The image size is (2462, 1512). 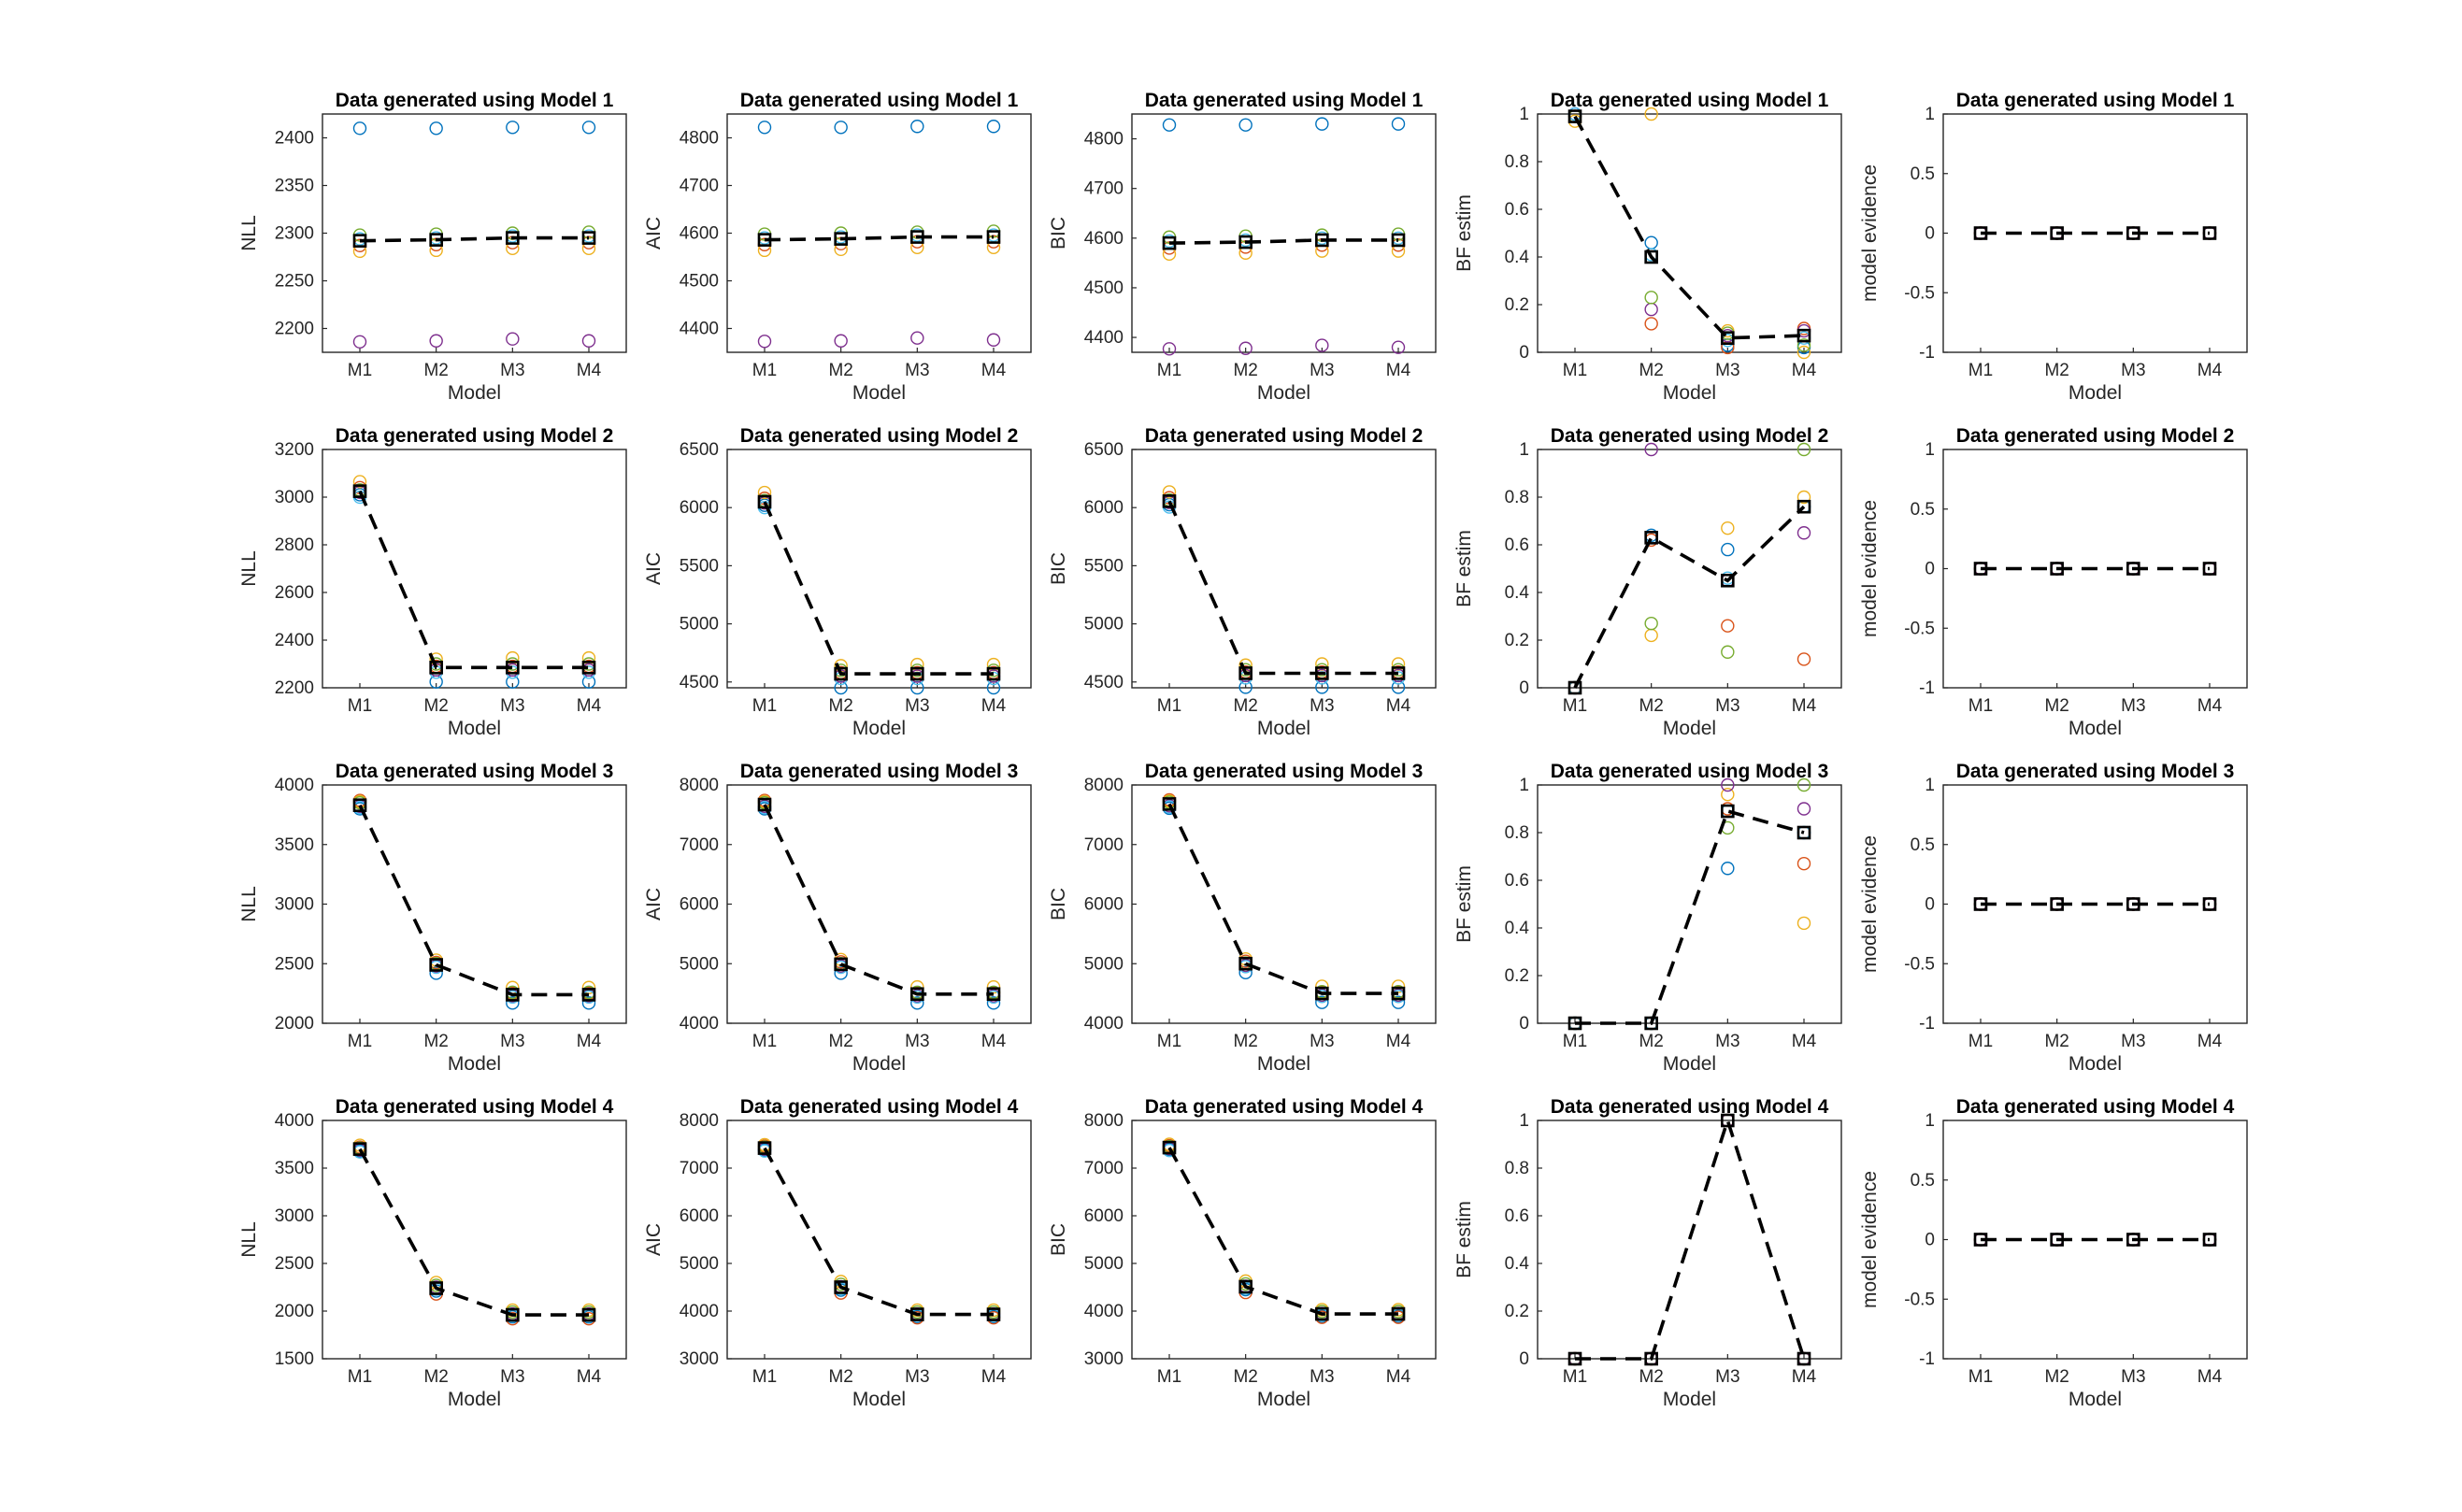 What do you see at coordinates (294, 845) in the screenshot?
I see `y-tick-label: 3500` at bounding box center [294, 845].